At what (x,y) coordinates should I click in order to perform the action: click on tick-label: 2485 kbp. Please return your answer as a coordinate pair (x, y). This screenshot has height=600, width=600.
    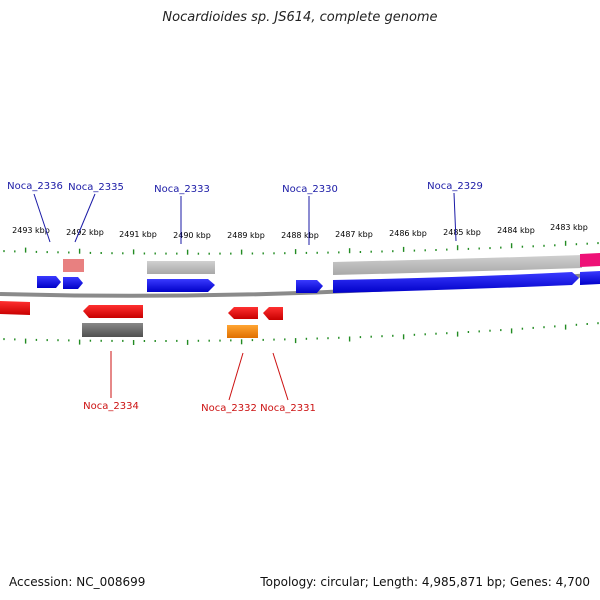
    Looking at the image, I should click on (462, 232).